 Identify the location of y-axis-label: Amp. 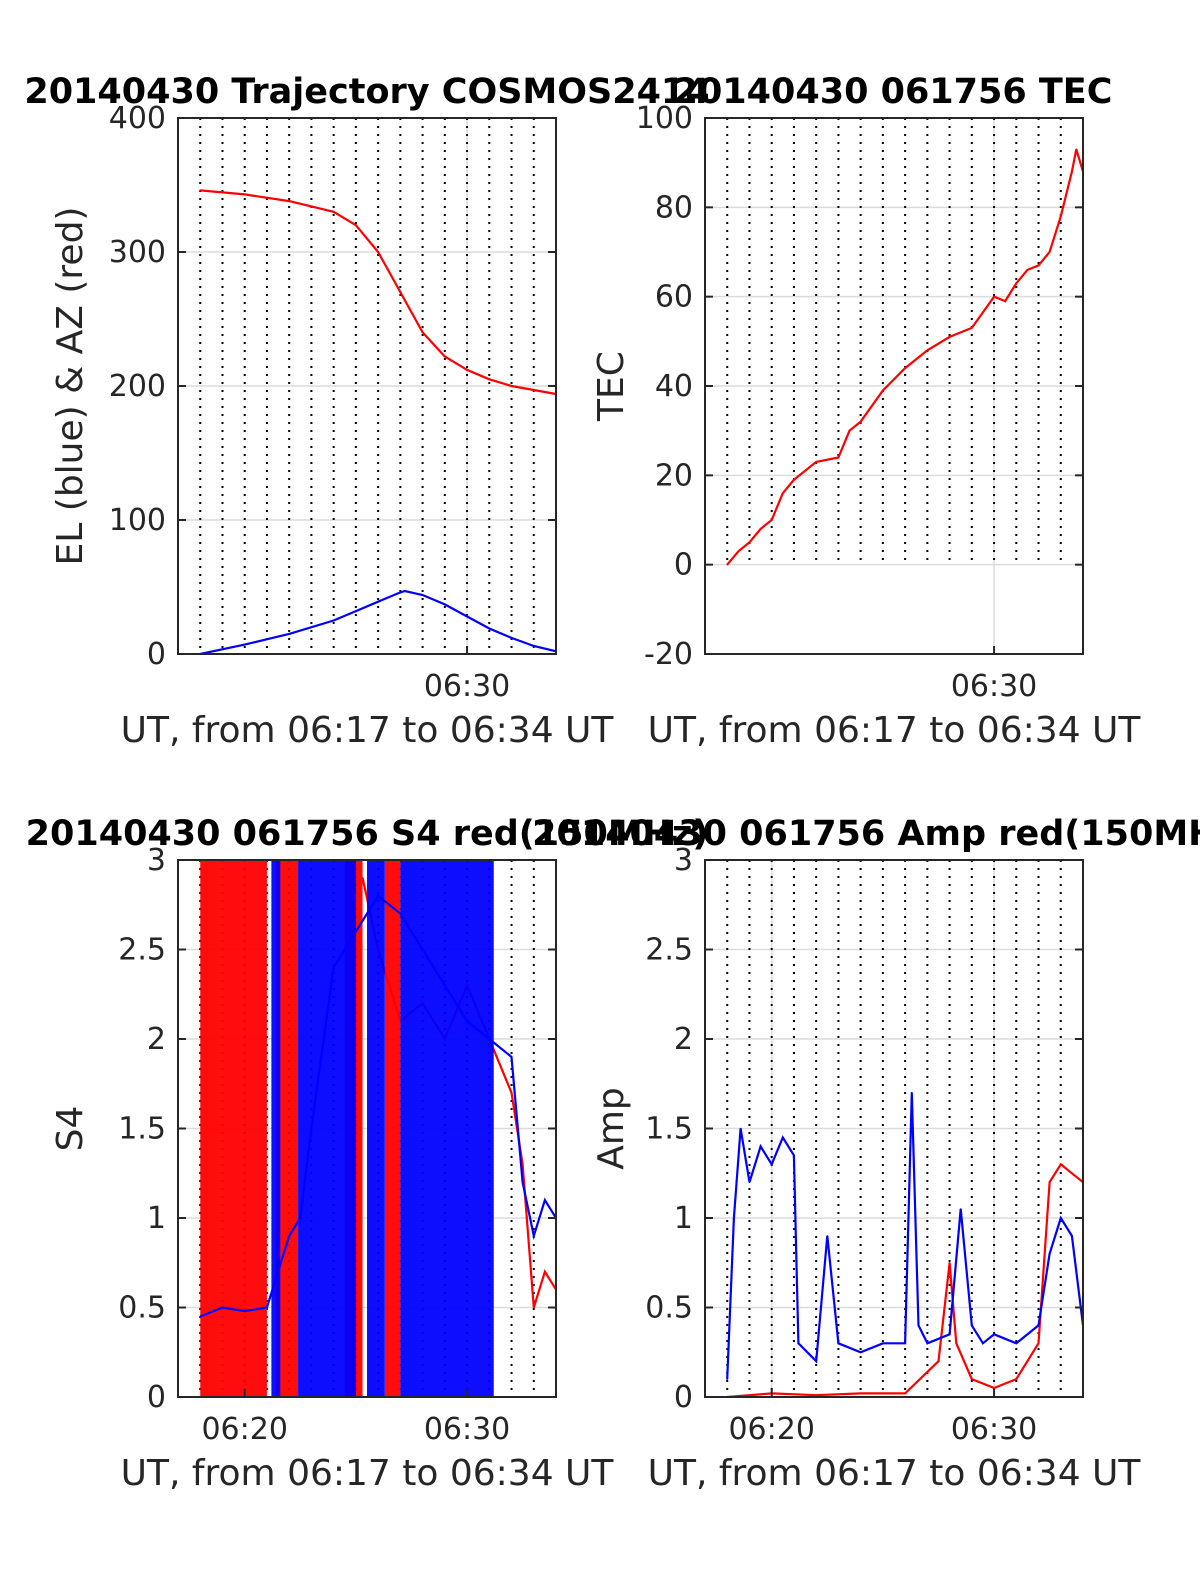
(611, 1128).